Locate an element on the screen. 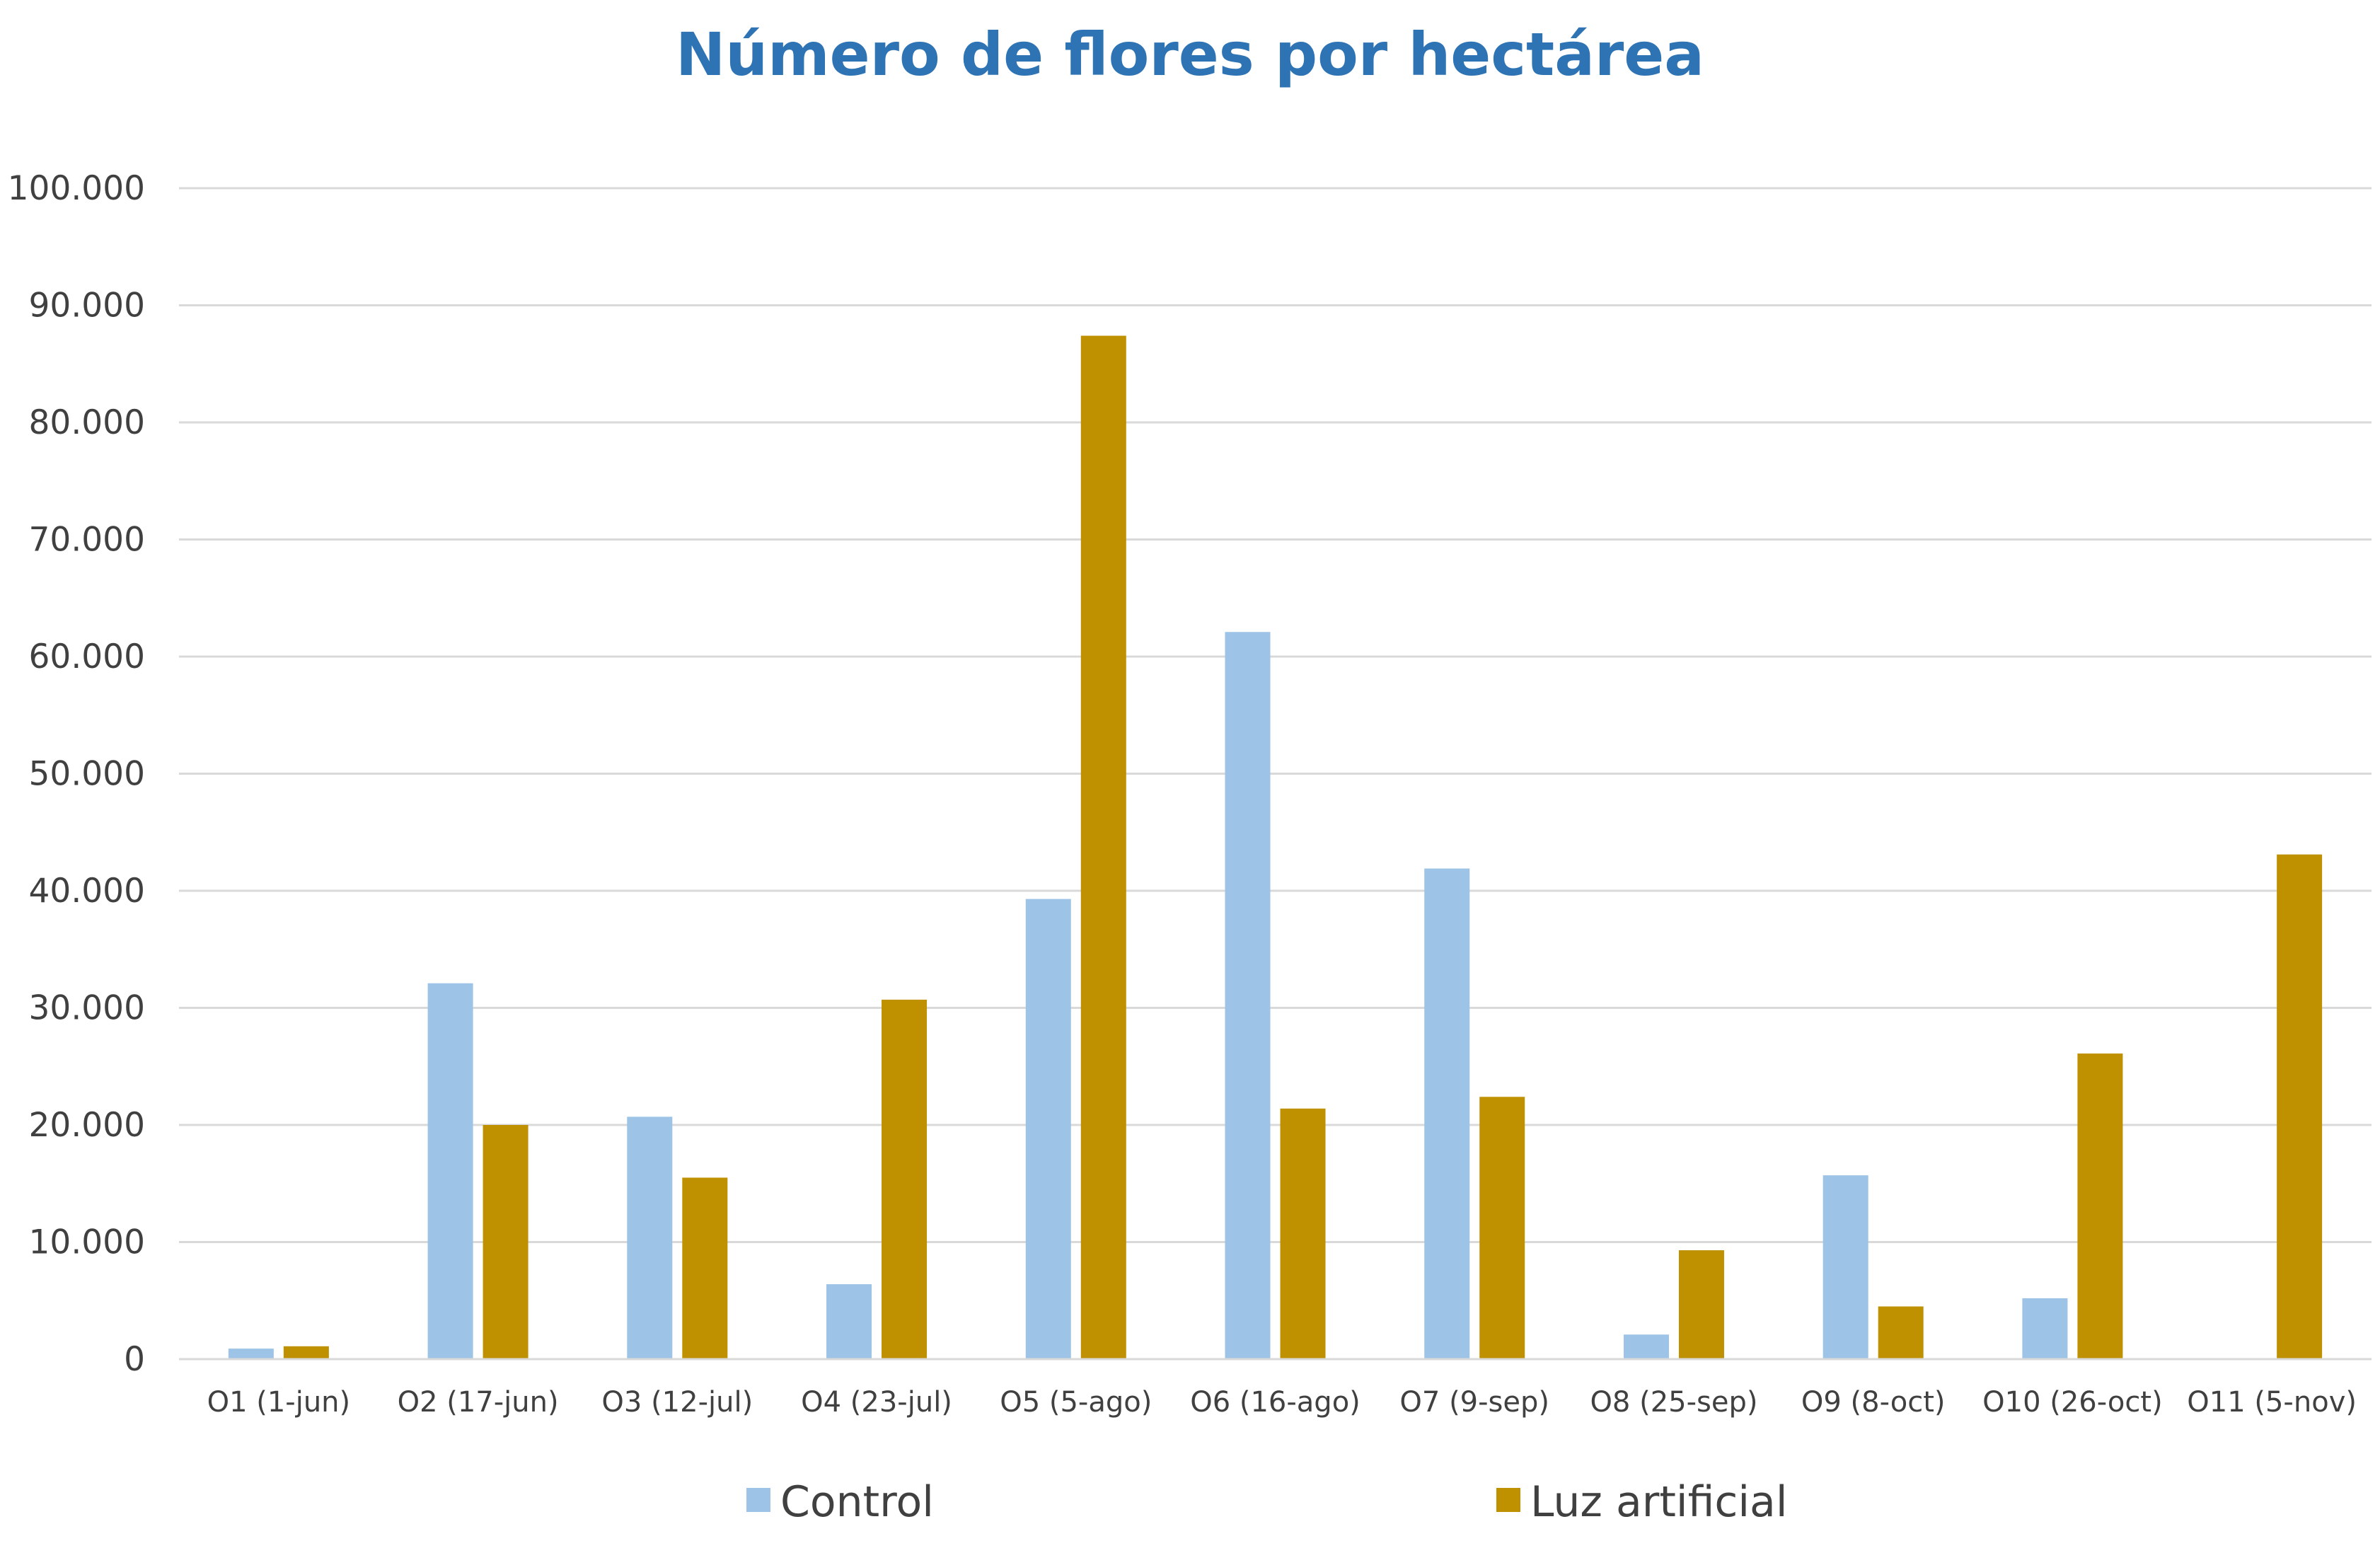 Image resolution: width=2380 pixels, height=1553 pixels. x-category-label: O4 (23-jul) is located at coordinates (877, 1403).